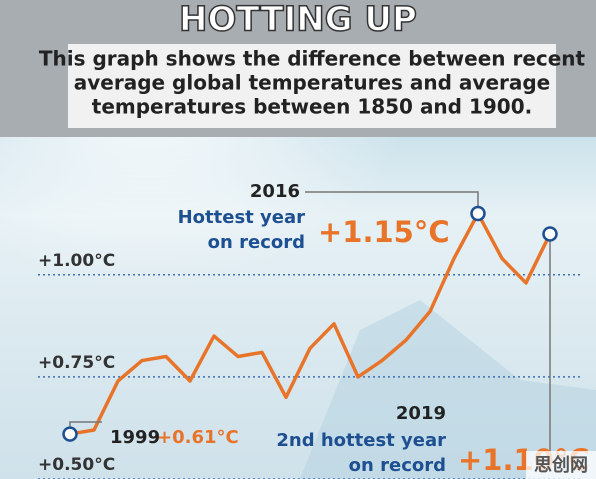  I want to click on y-tick-label: +1.00°C, so click(76, 261).